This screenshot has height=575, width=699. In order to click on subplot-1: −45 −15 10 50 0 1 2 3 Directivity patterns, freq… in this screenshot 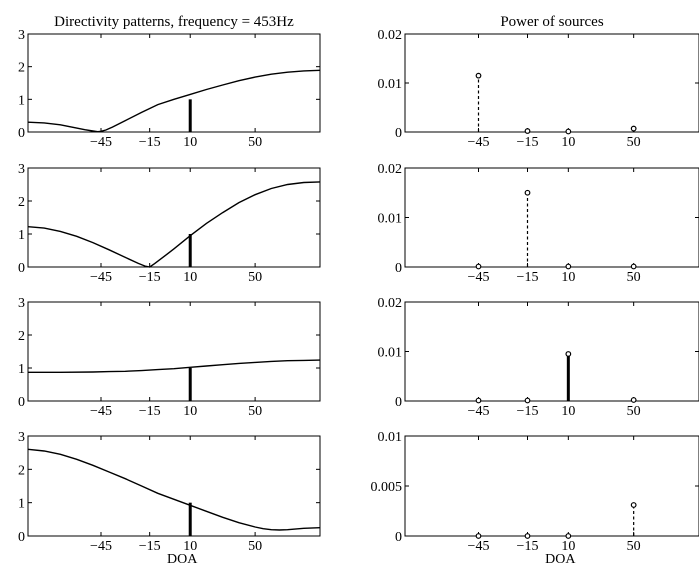, I will do `click(169, 82)`.